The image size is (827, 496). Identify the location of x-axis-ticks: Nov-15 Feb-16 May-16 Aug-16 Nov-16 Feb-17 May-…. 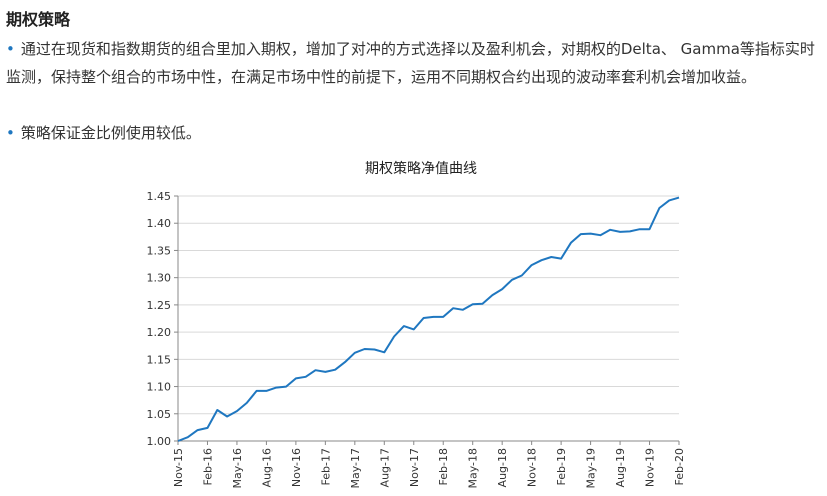
(429, 465).